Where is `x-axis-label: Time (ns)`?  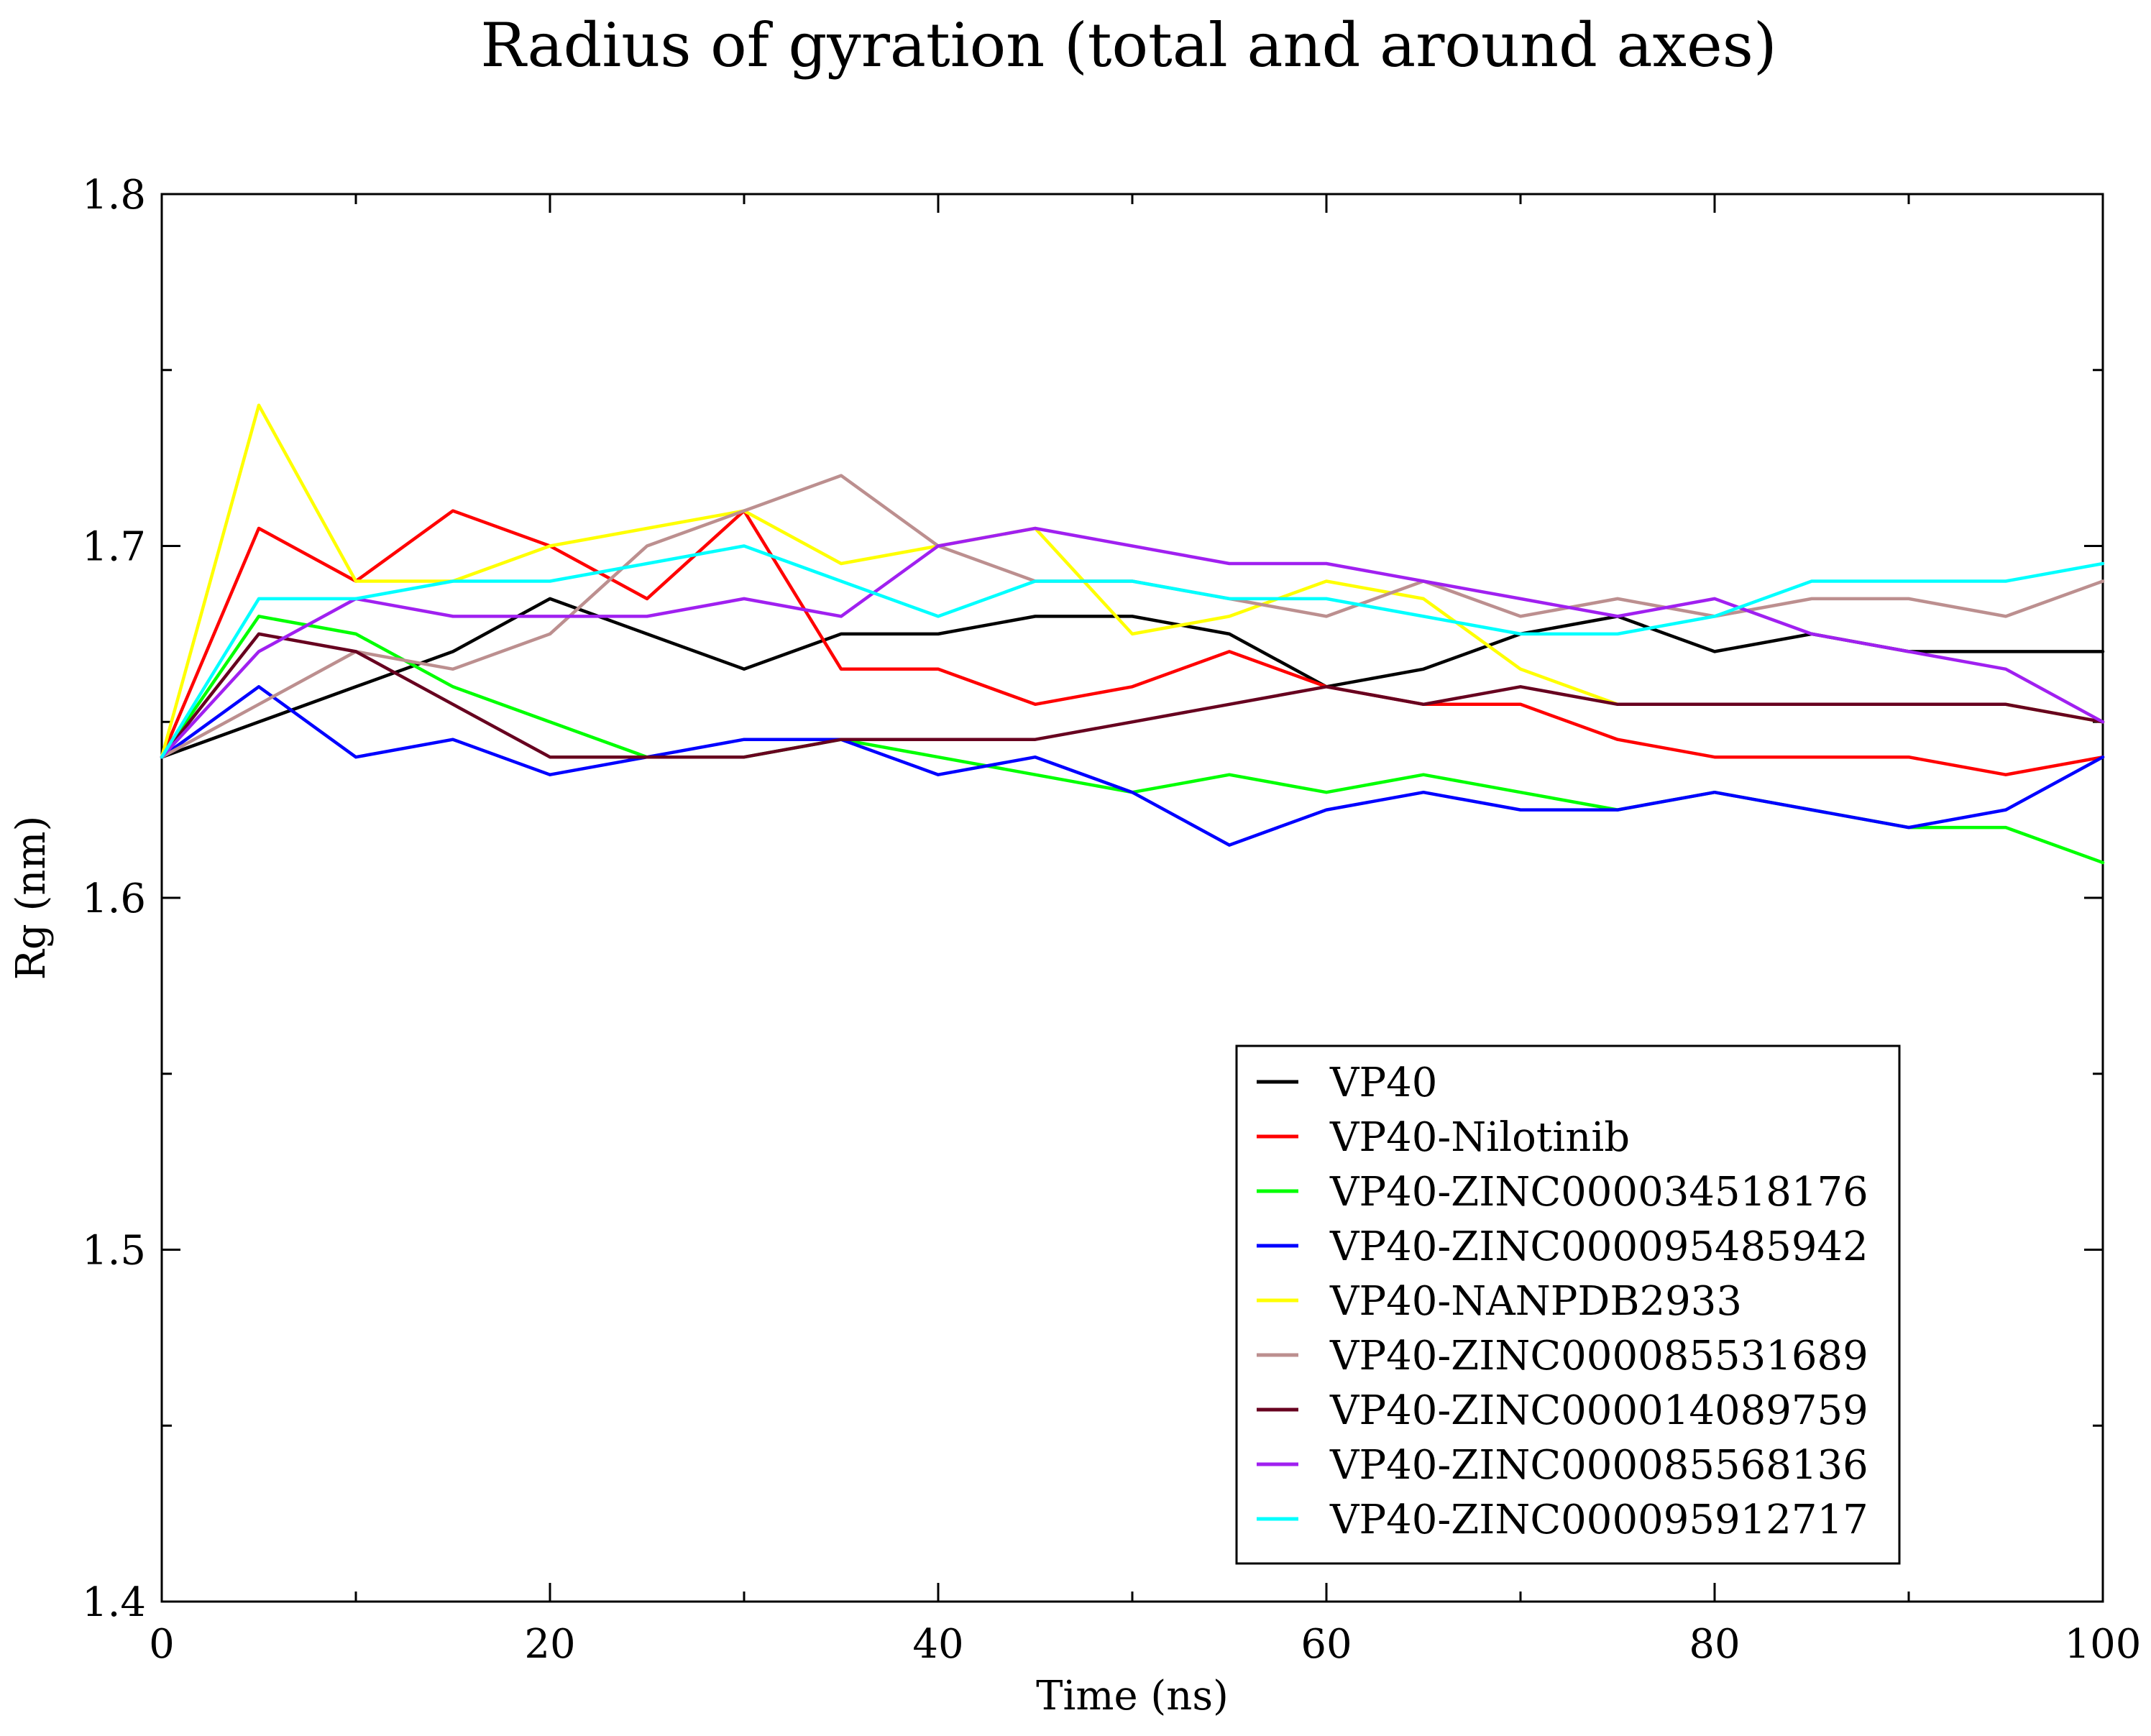 x-axis-label: Time (ns) is located at coordinates (1132, 1696).